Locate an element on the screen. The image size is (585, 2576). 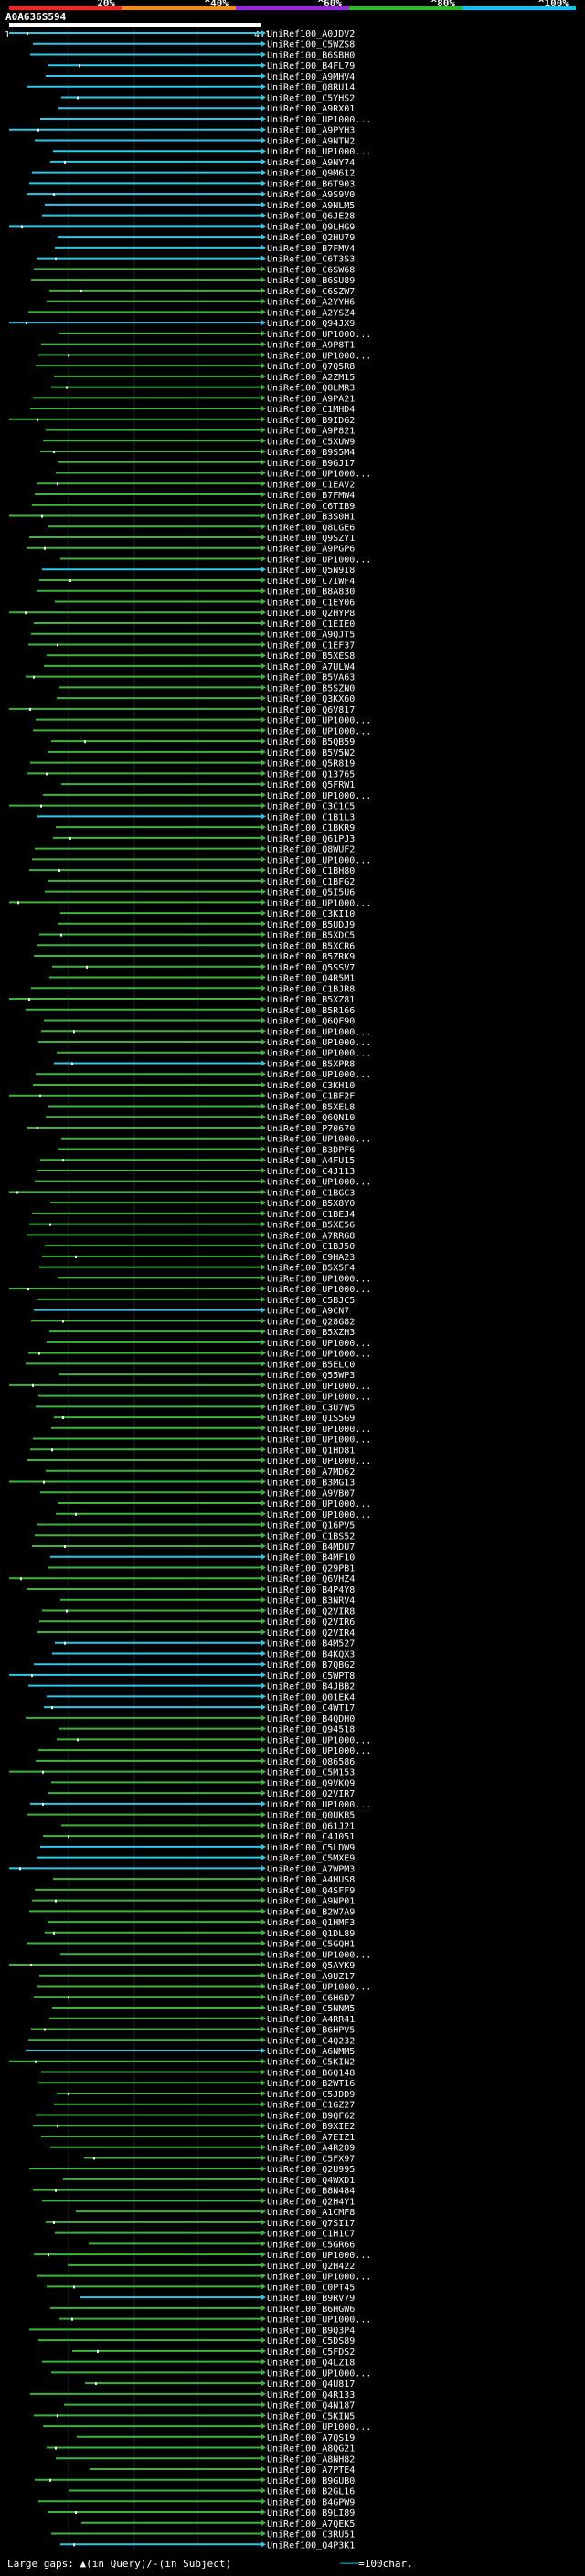
hit-label: UniRef100_C5GQH1 is located at coordinates (311, 1945).